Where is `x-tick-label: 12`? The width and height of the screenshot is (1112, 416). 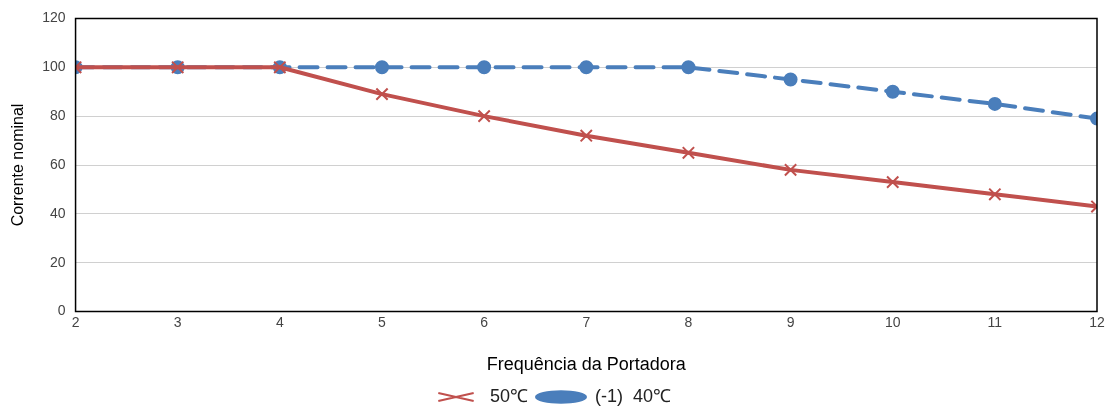 x-tick-label: 12 is located at coordinates (1097, 321).